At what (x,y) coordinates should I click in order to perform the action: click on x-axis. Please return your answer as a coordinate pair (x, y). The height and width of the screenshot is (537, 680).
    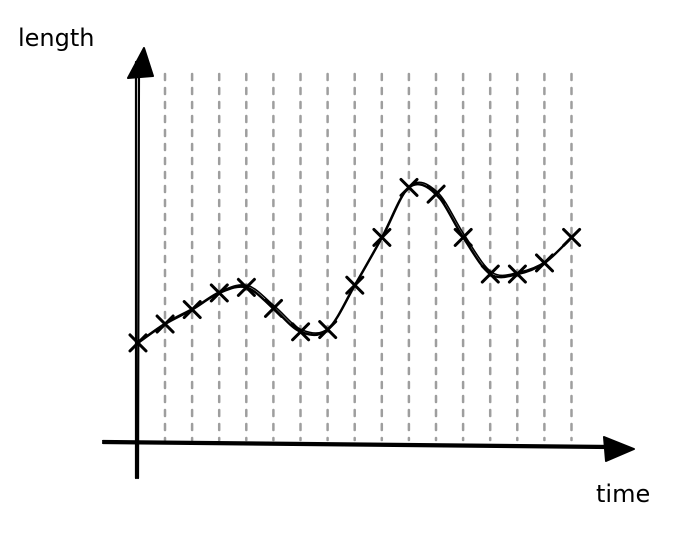
    Looking at the image, I should click on (356, 444).